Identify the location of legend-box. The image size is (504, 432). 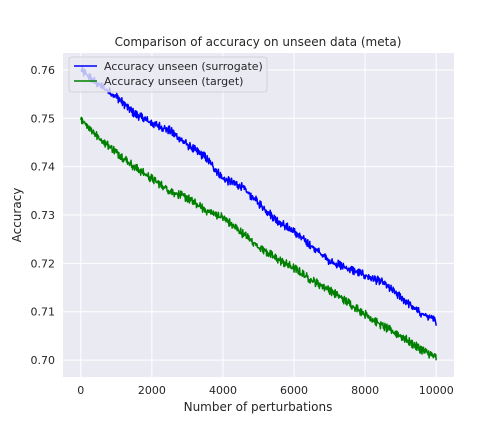
(168, 74).